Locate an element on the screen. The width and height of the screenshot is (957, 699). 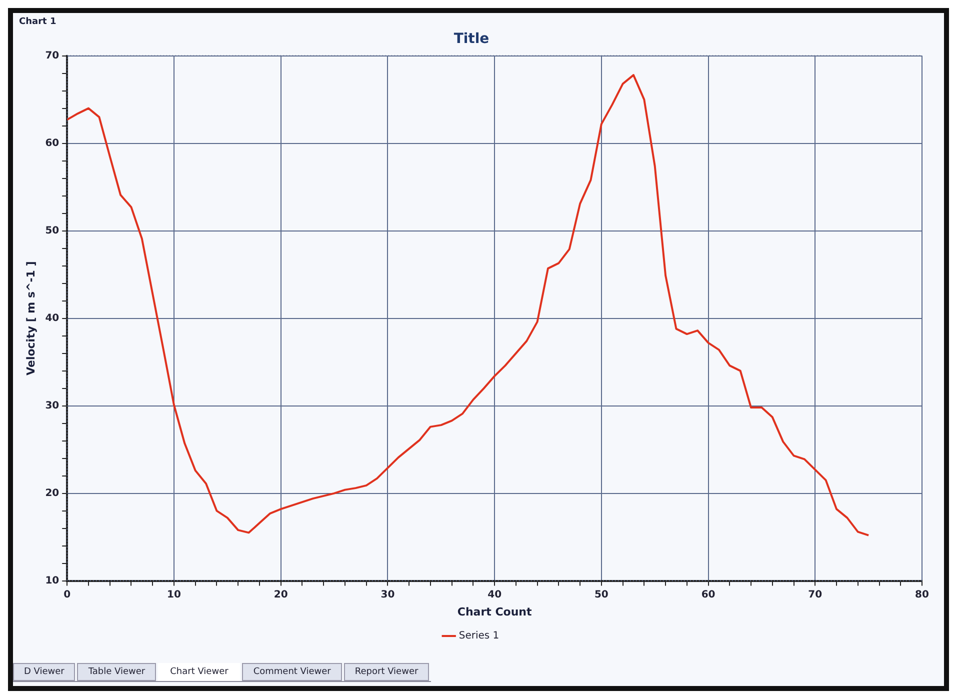
x-axis-title: Chart Count is located at coordinates (494, 611).